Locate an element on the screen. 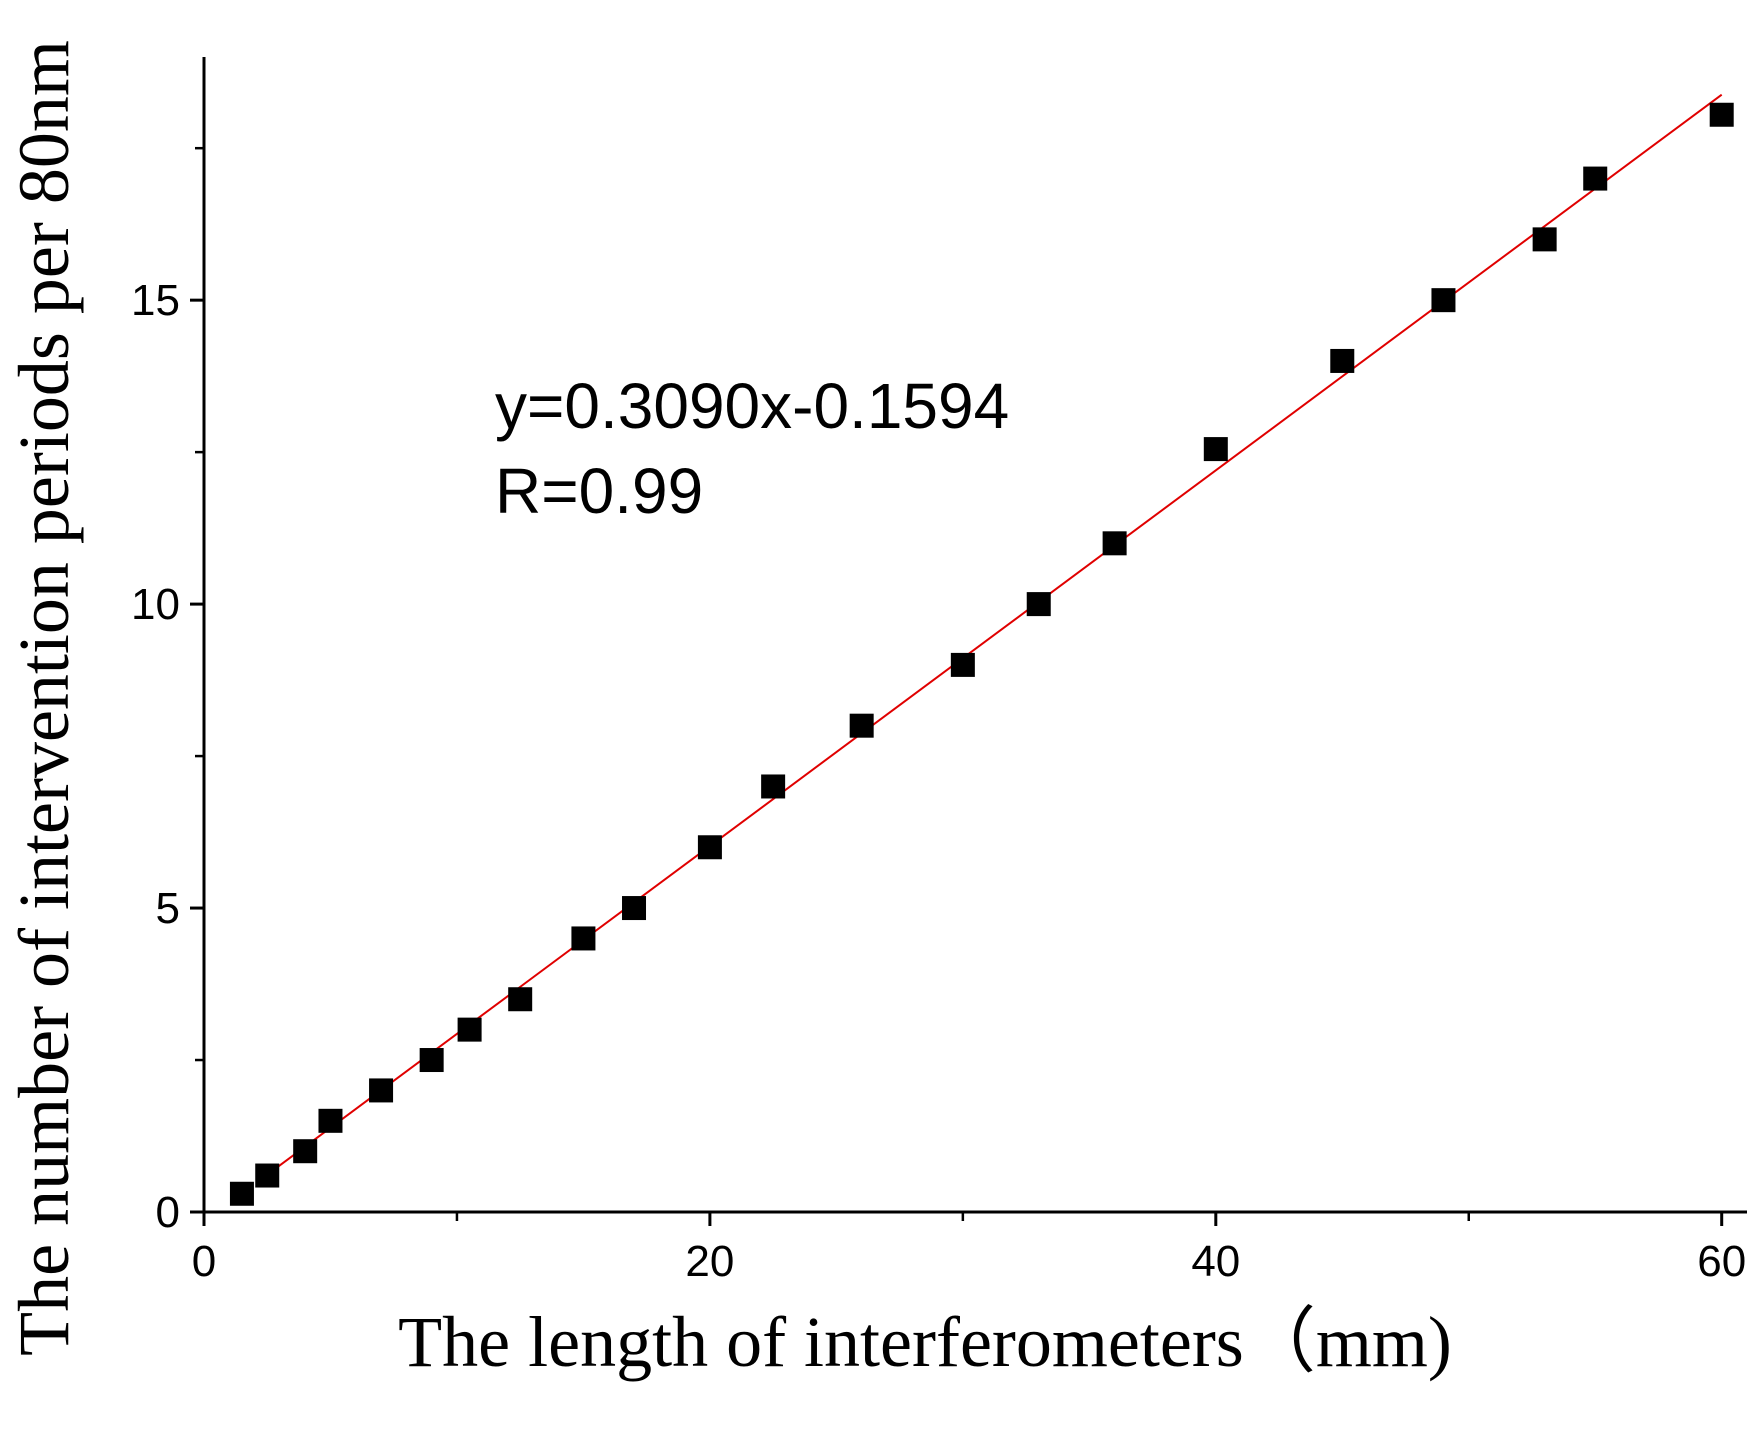 This screenshot has width=1763, height=1432. x-tick-label: 60 is located at coordinates (1721, 1261).